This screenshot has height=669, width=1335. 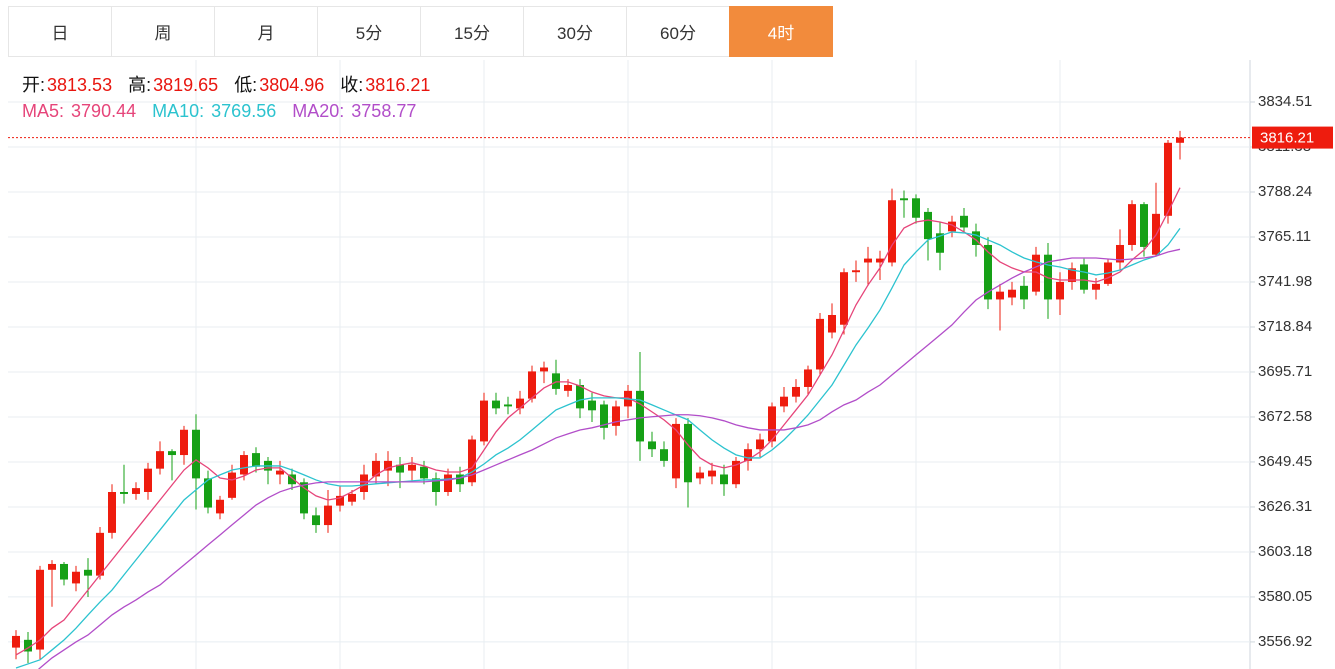 What do you see at coordinates (1285, 191) in the screenshot?
I see `y-tick-label: 3788.24` at bounding box center [1285, 191].